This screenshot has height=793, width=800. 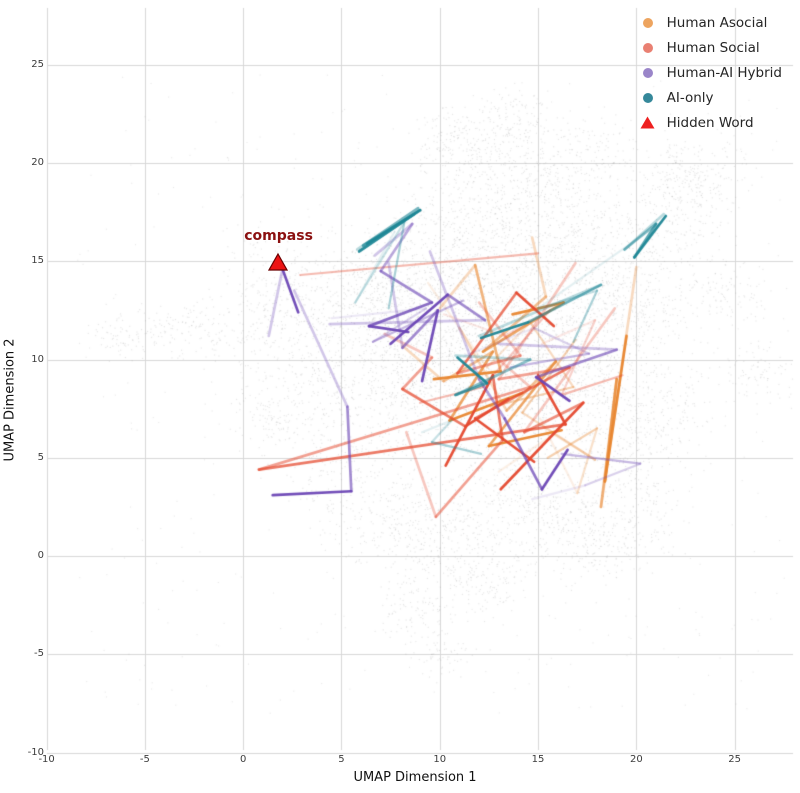 What do you see at coordinates (37, 261) in the screenshot?
I see `y-tick-label: 15` at bounding box center [37, 261].